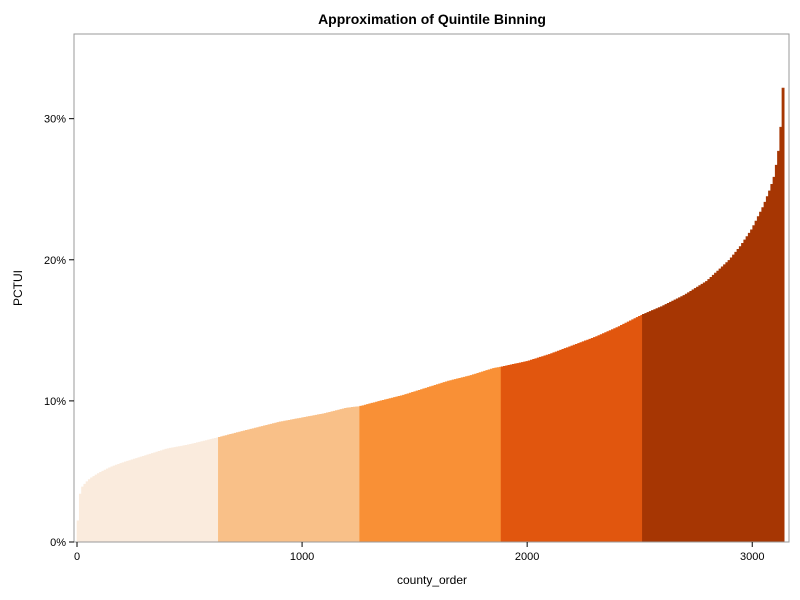 The height and width of the screenshot is (600, 800). Describe the element at coordinates (77, 557) in the screenshot. I see `x-tick-label: 0` at that location.